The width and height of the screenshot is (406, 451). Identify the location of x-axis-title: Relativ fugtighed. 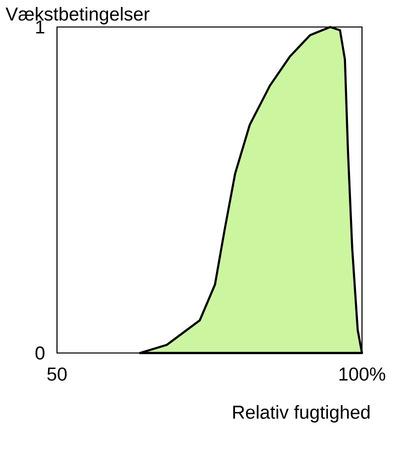
(301, 414).